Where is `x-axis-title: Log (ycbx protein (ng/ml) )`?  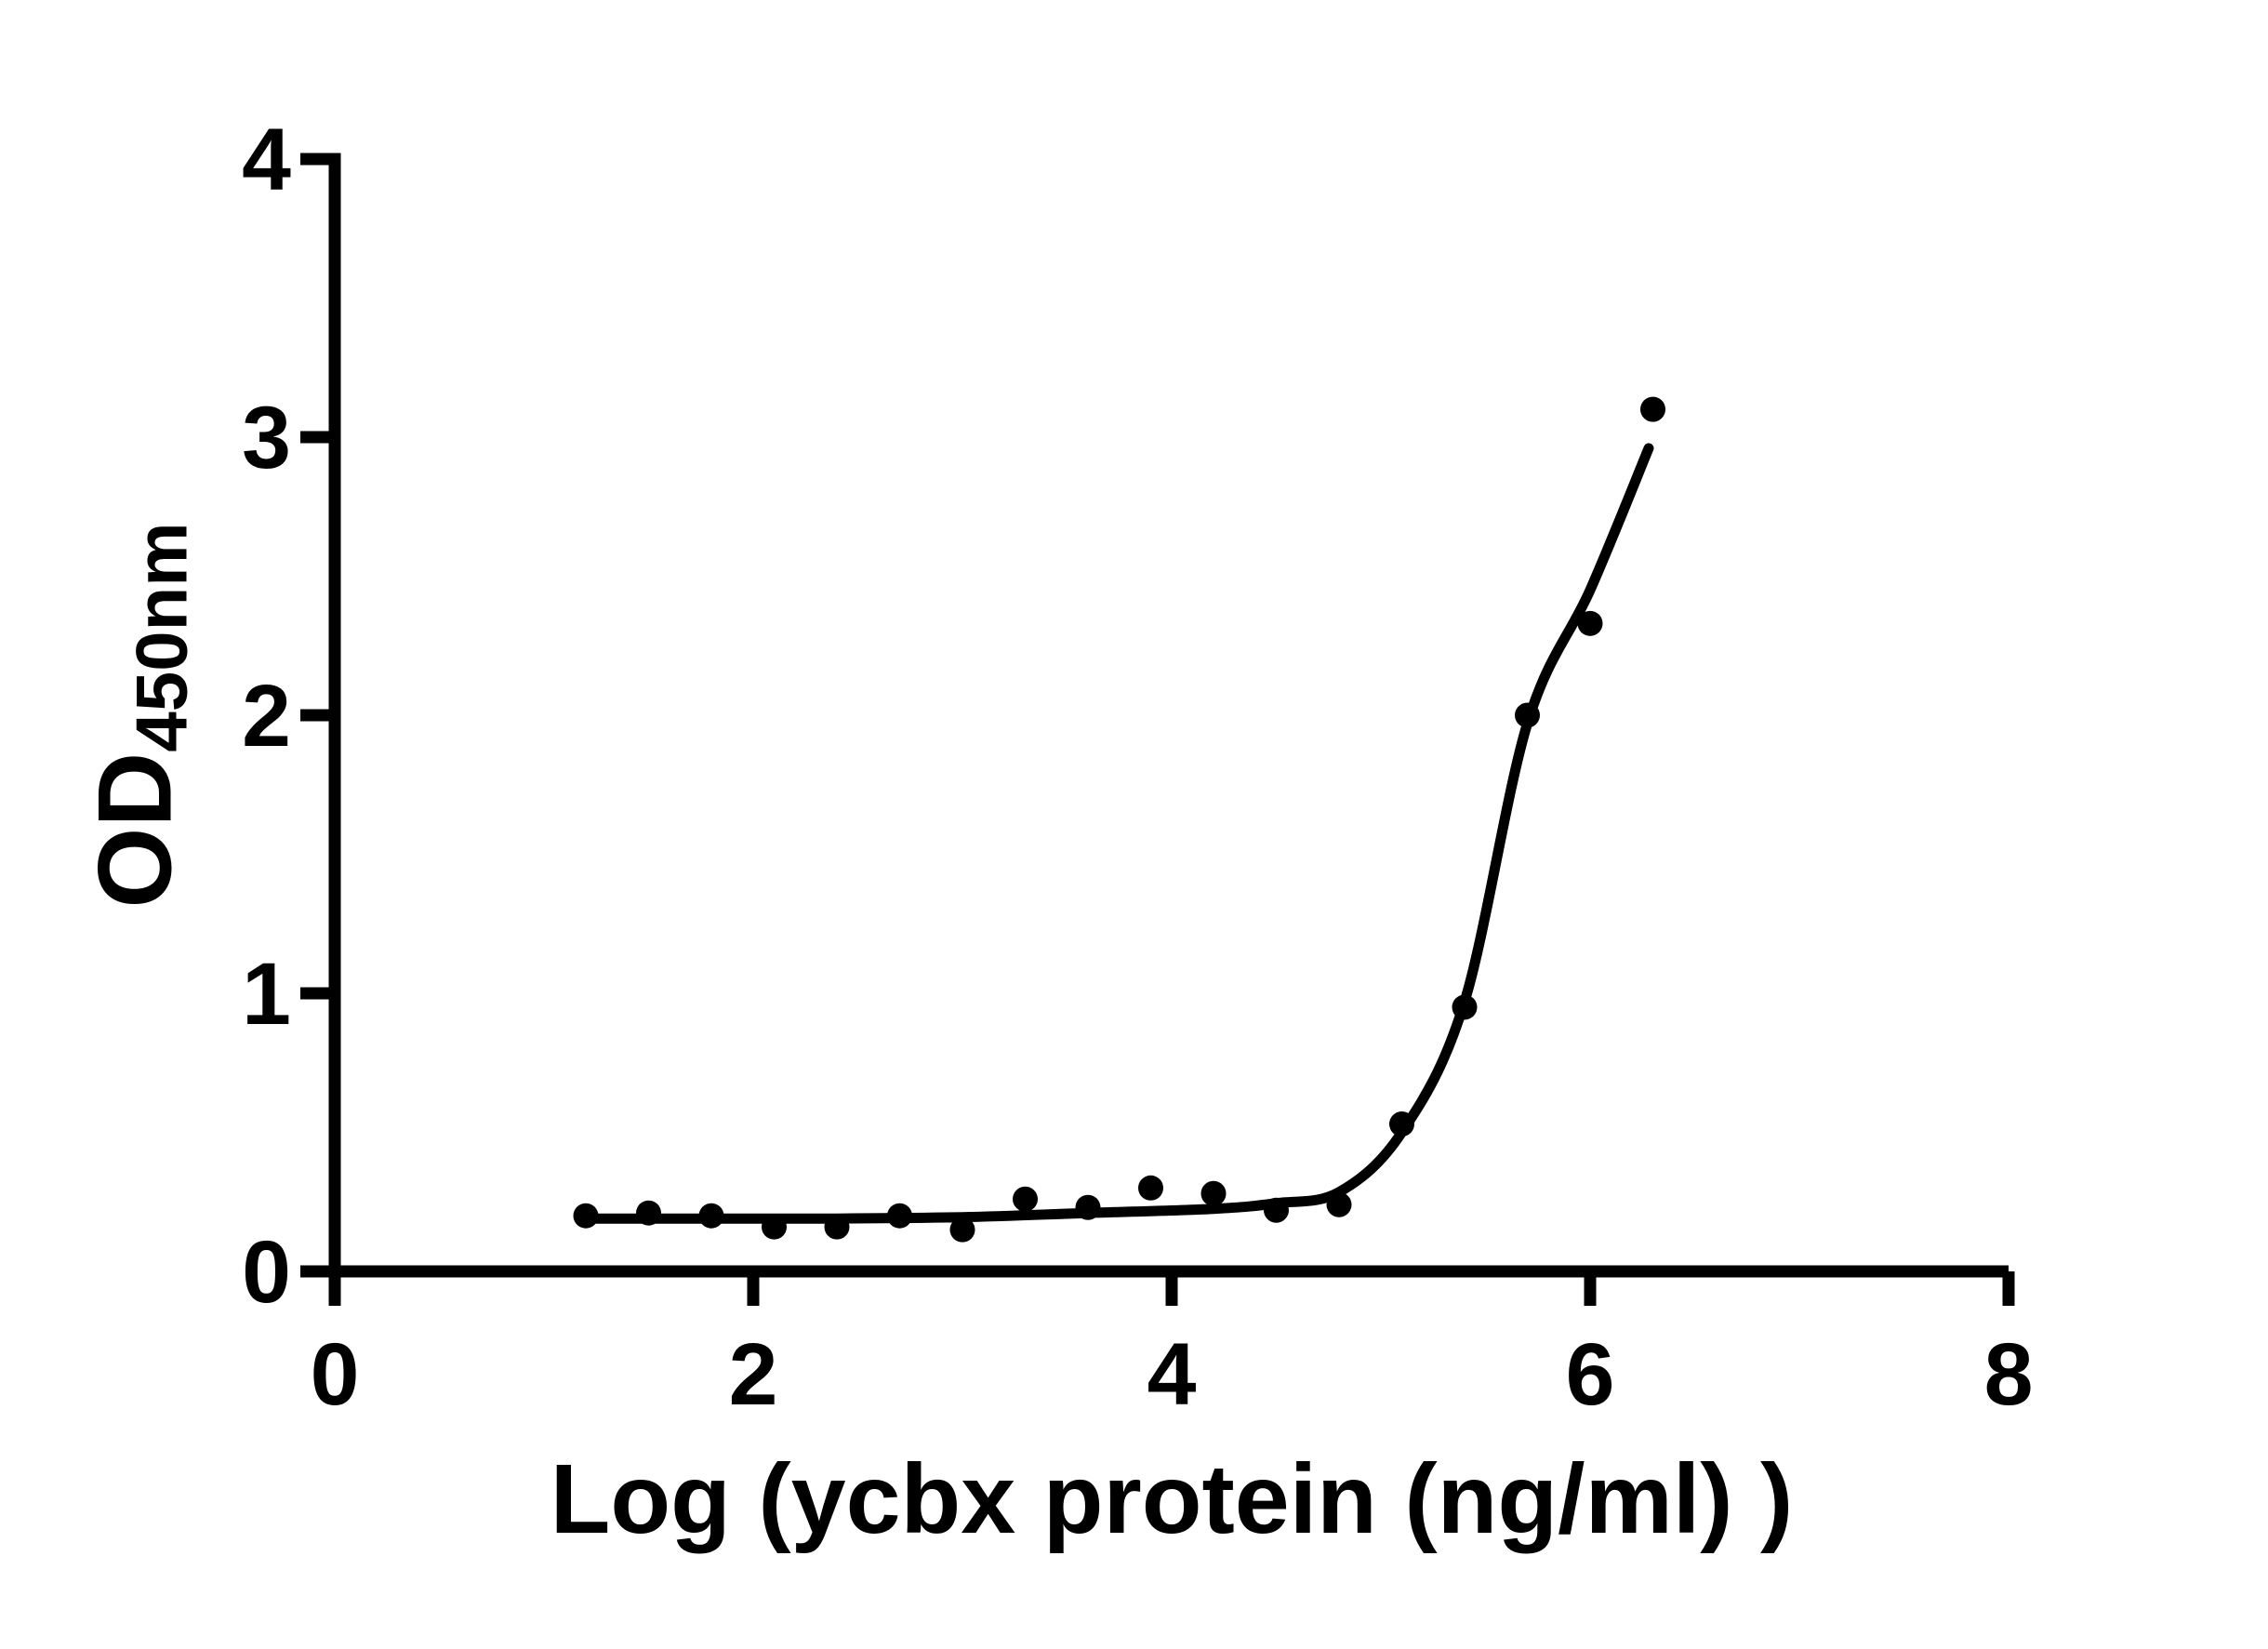 x-axis-title: Log (ycbx protein (ng/ml) ) is located at coordinates (1172, 1499).